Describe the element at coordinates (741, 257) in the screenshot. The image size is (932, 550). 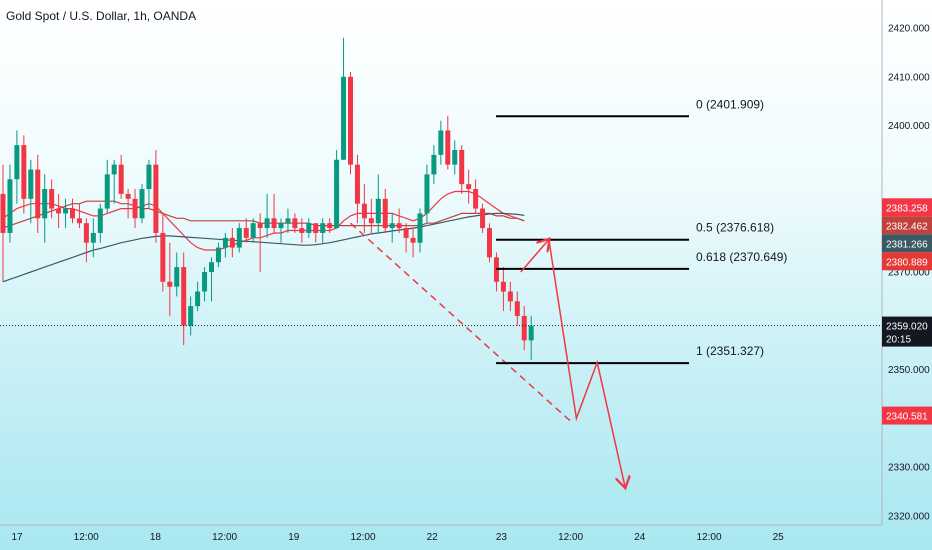
I see `fib-level-label: 0.618 (2370.649)` at that location.